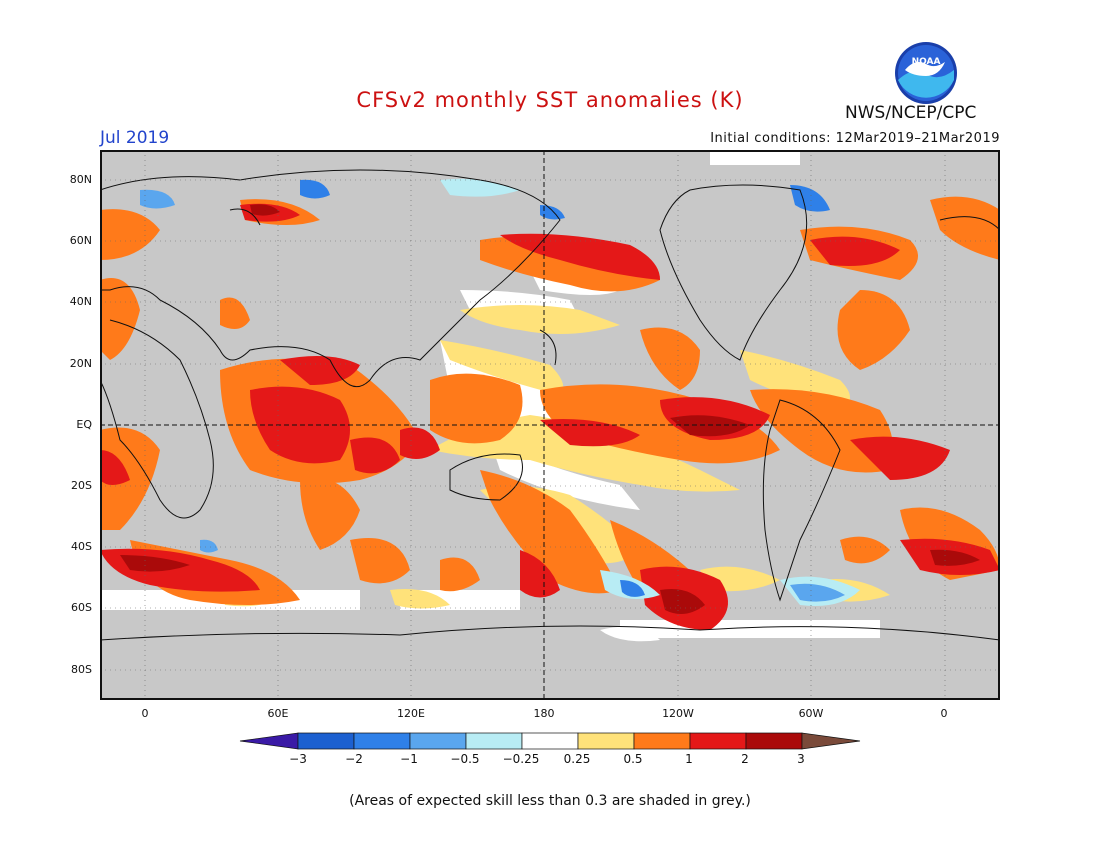 The image size is (1100, 850). I want to click on lat-label: 60S, so click(81, 607).